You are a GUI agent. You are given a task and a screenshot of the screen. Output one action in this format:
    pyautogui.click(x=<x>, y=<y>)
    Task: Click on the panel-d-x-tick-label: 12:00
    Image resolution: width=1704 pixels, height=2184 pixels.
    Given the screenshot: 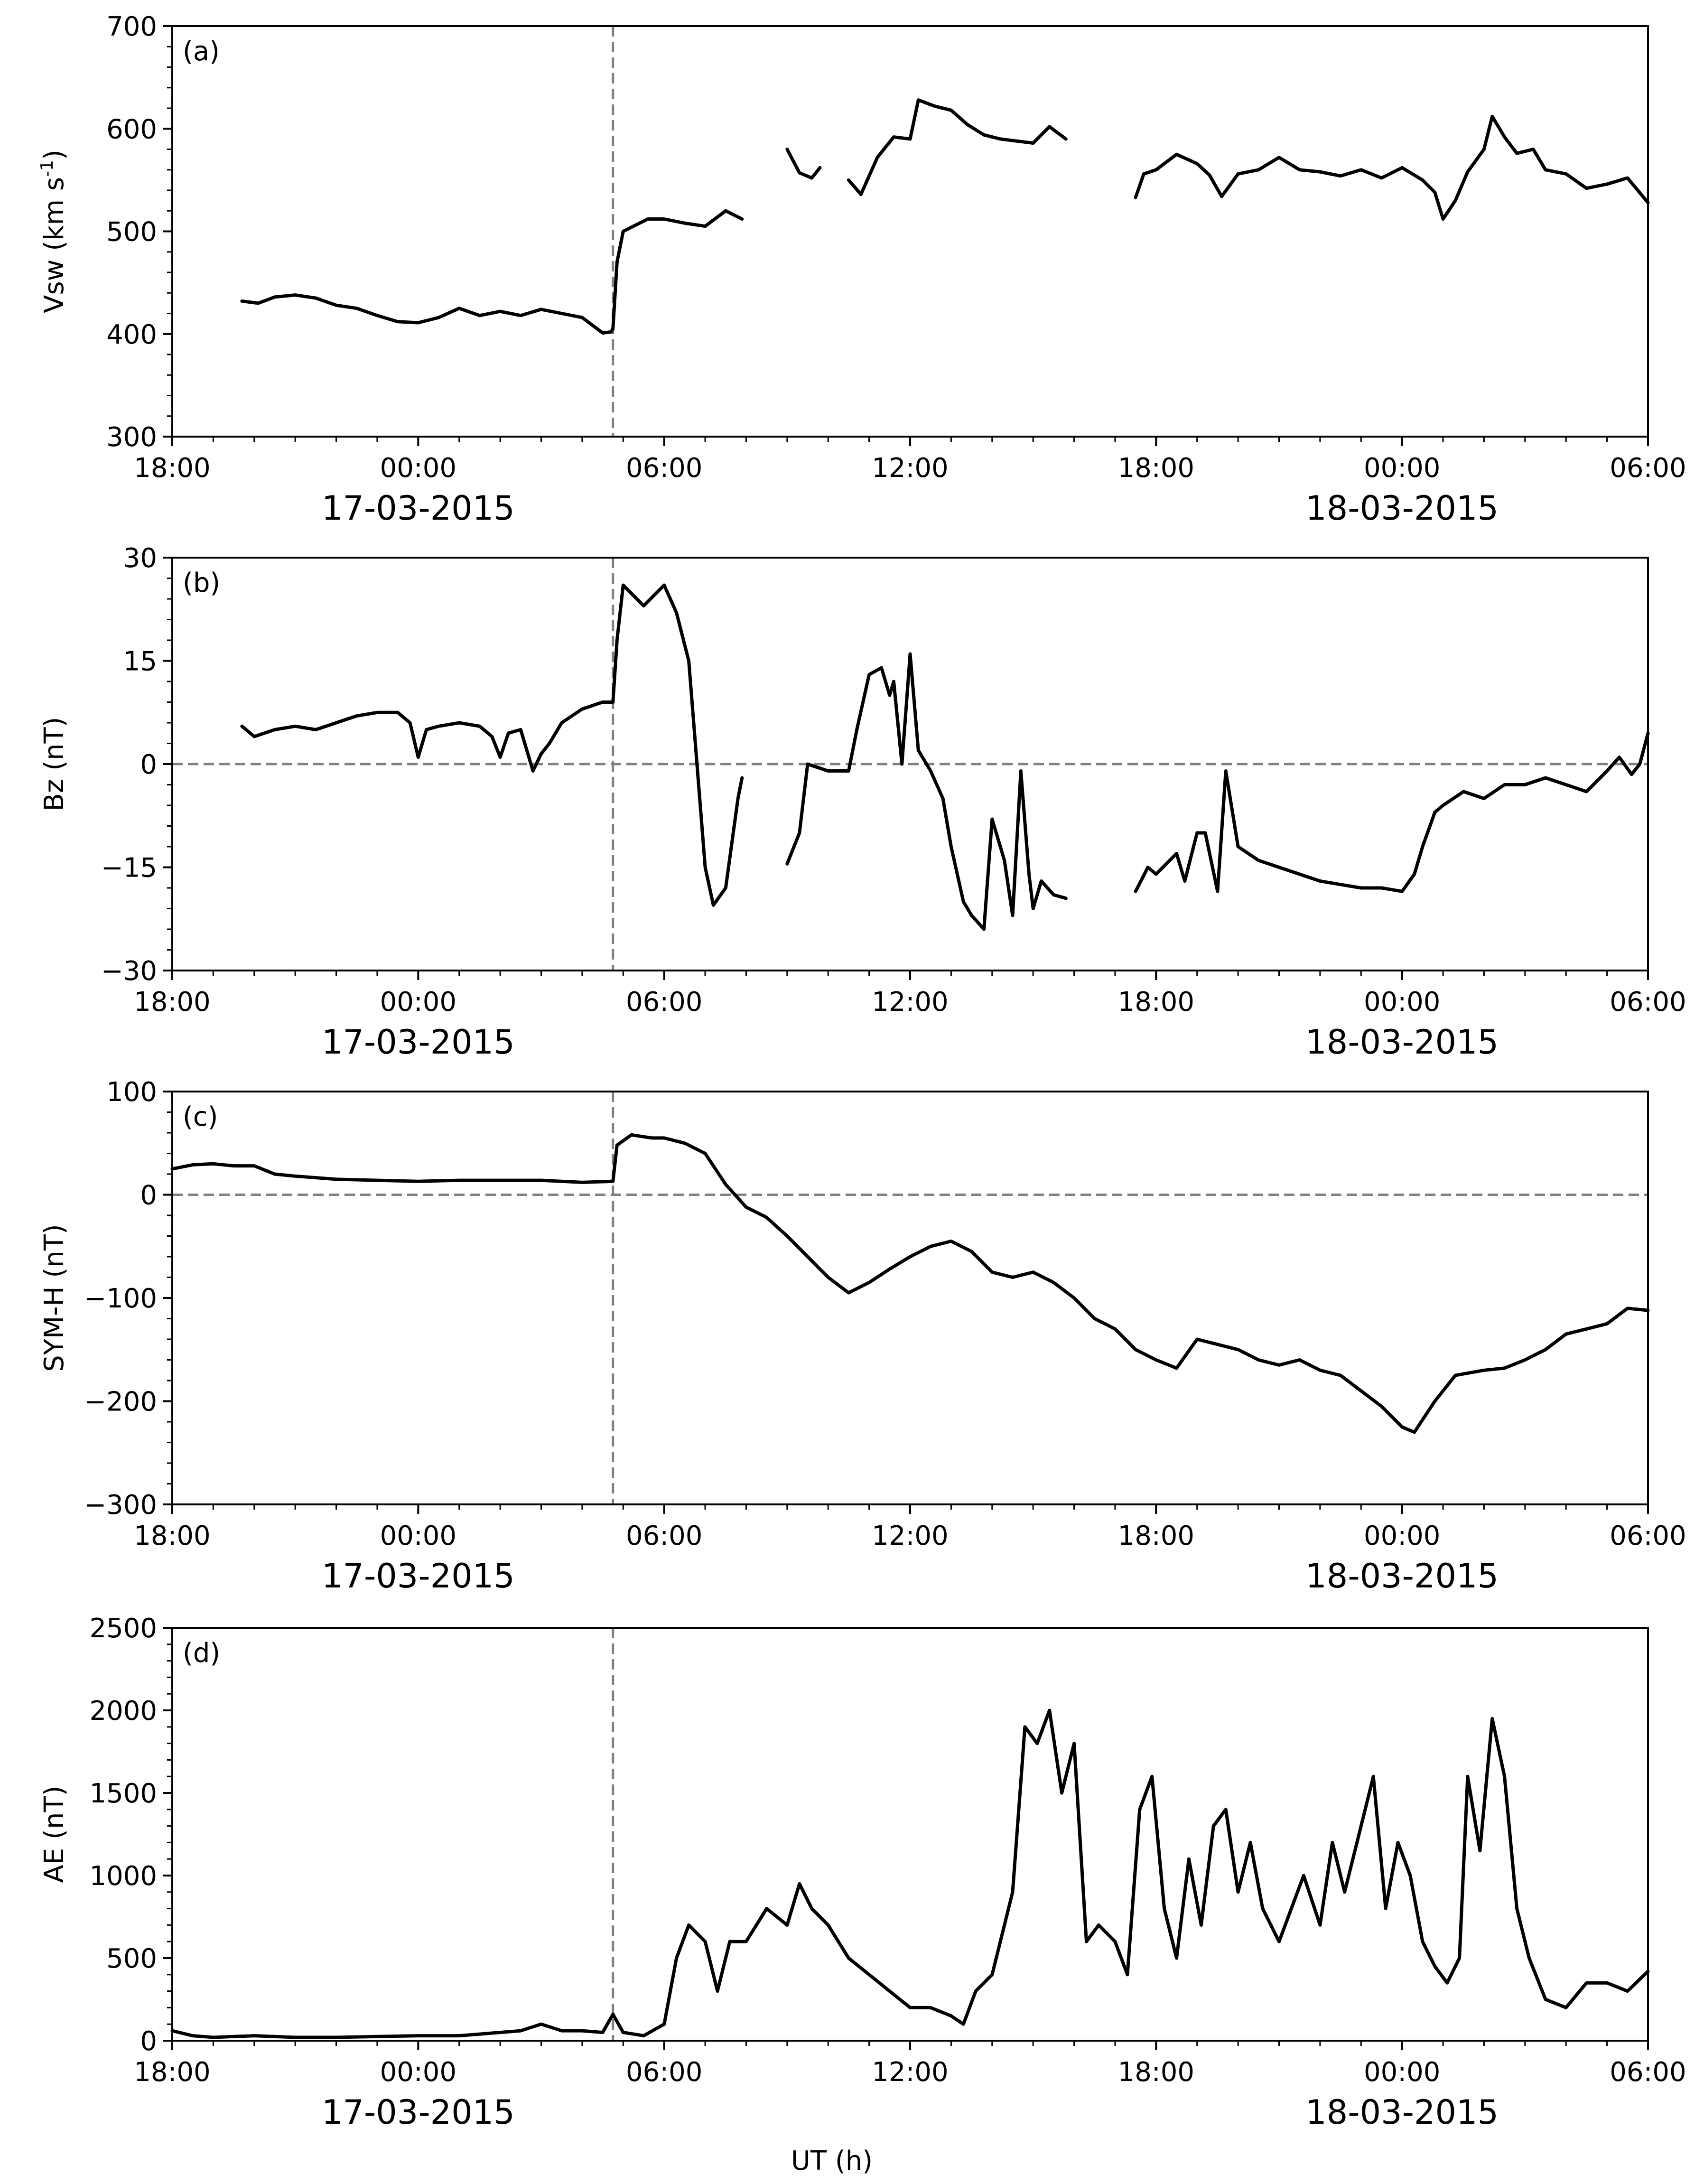 What is the action you would take?
    pyautogui.click(x=910, y=2072)
    